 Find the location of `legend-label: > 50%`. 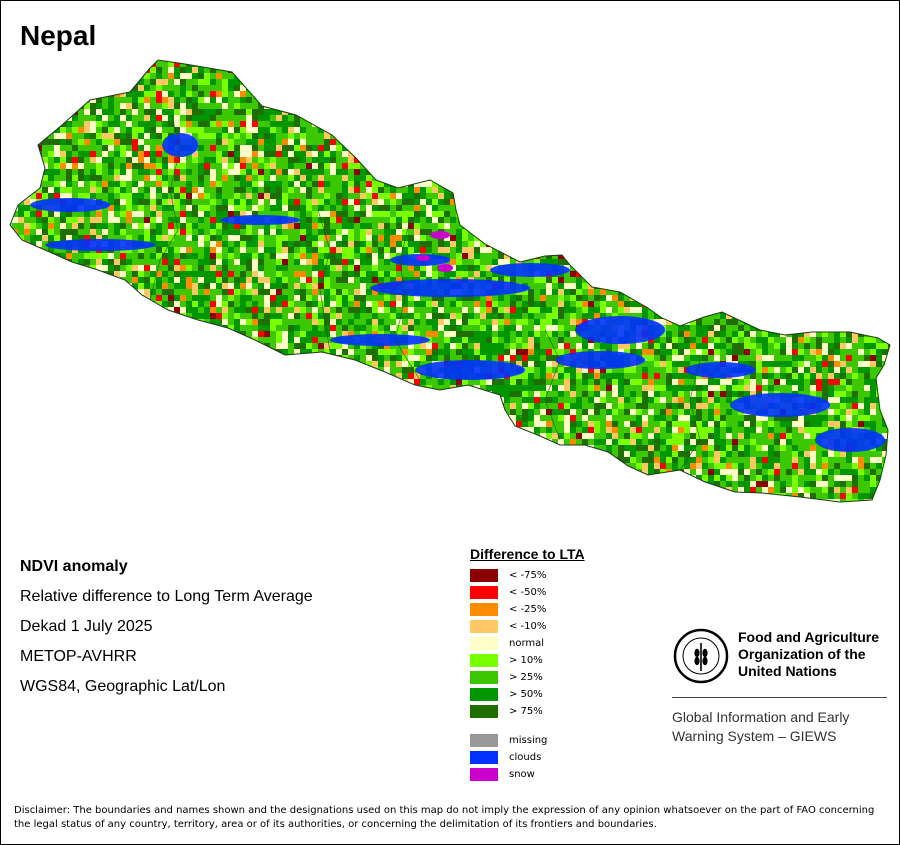

legend-label: > 50% is located at coordinates (526, 694).